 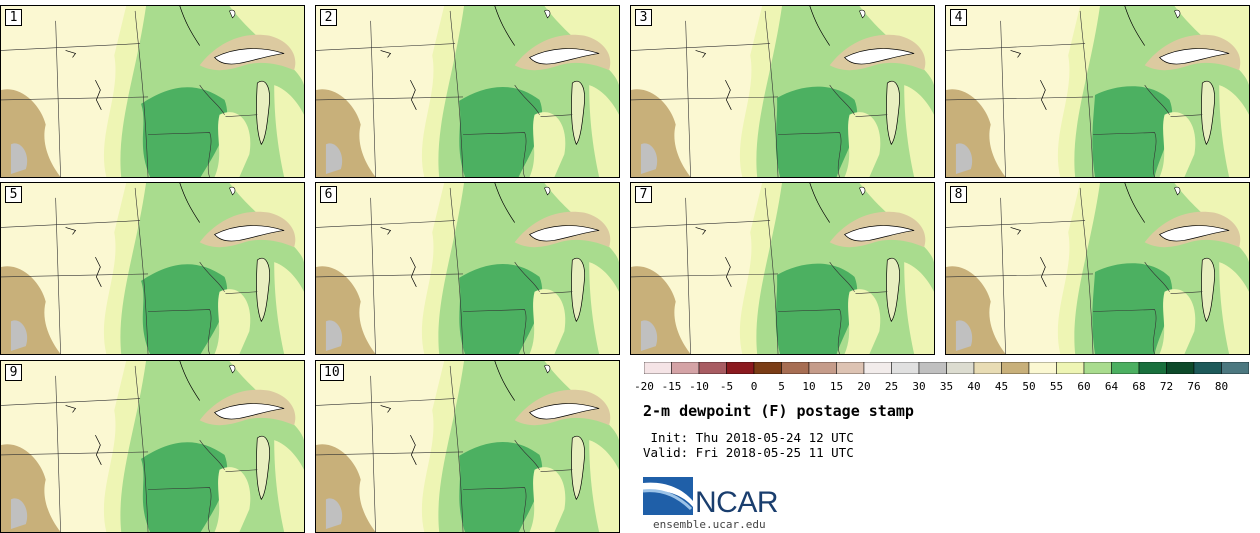 What do you see at coordinates (781, 386) in the screenshot?
I see `colorbar-tick-label: 5` at bounding box center [781, 386].